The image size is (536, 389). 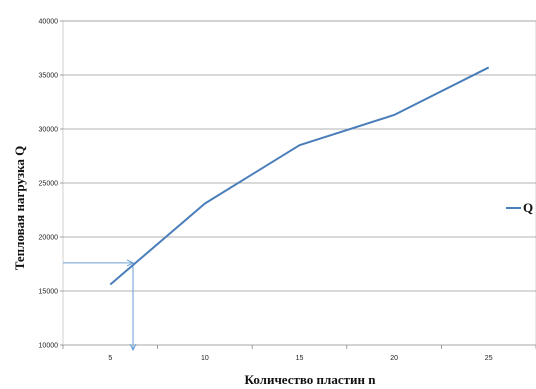 What do you see at coordinates (519, 207) in the screenshot?
I see `legend: Q` at bounding box center [519, 207].